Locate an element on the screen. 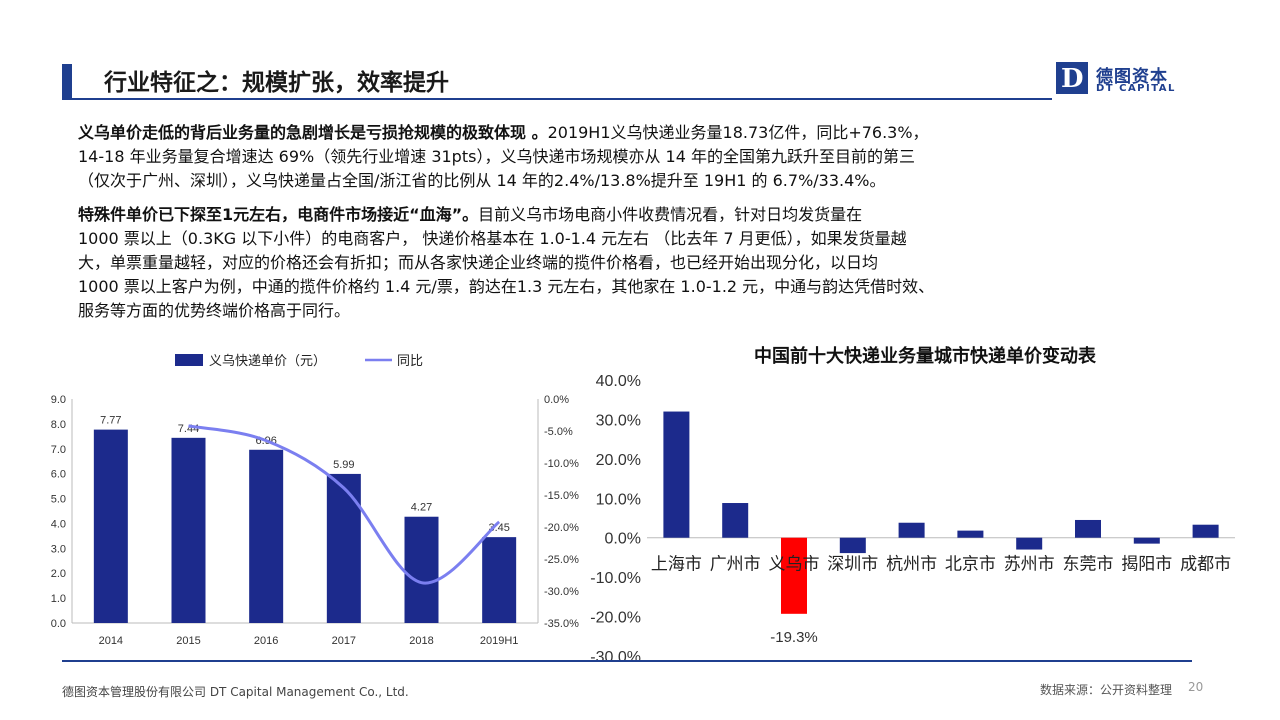 Image resolution: width=1280 pixels, height=720 pixels. x-tick-label: 揭阳市 is located at coordinates (1146, 564).